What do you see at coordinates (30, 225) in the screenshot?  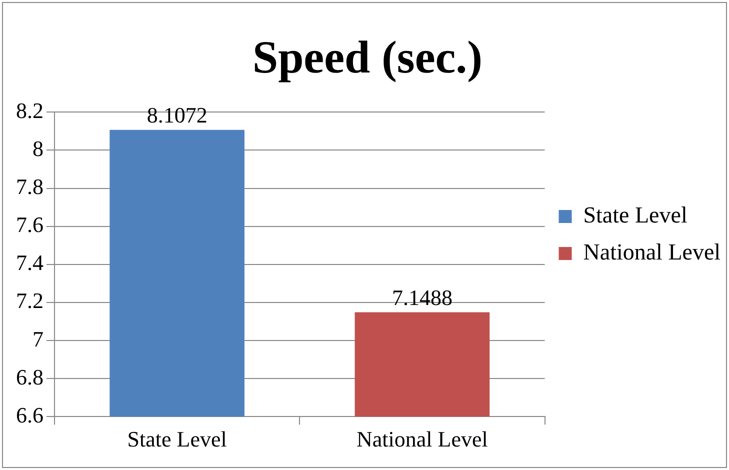 I see `y-tick-label: 7.6` at bounding box center [30, 225].